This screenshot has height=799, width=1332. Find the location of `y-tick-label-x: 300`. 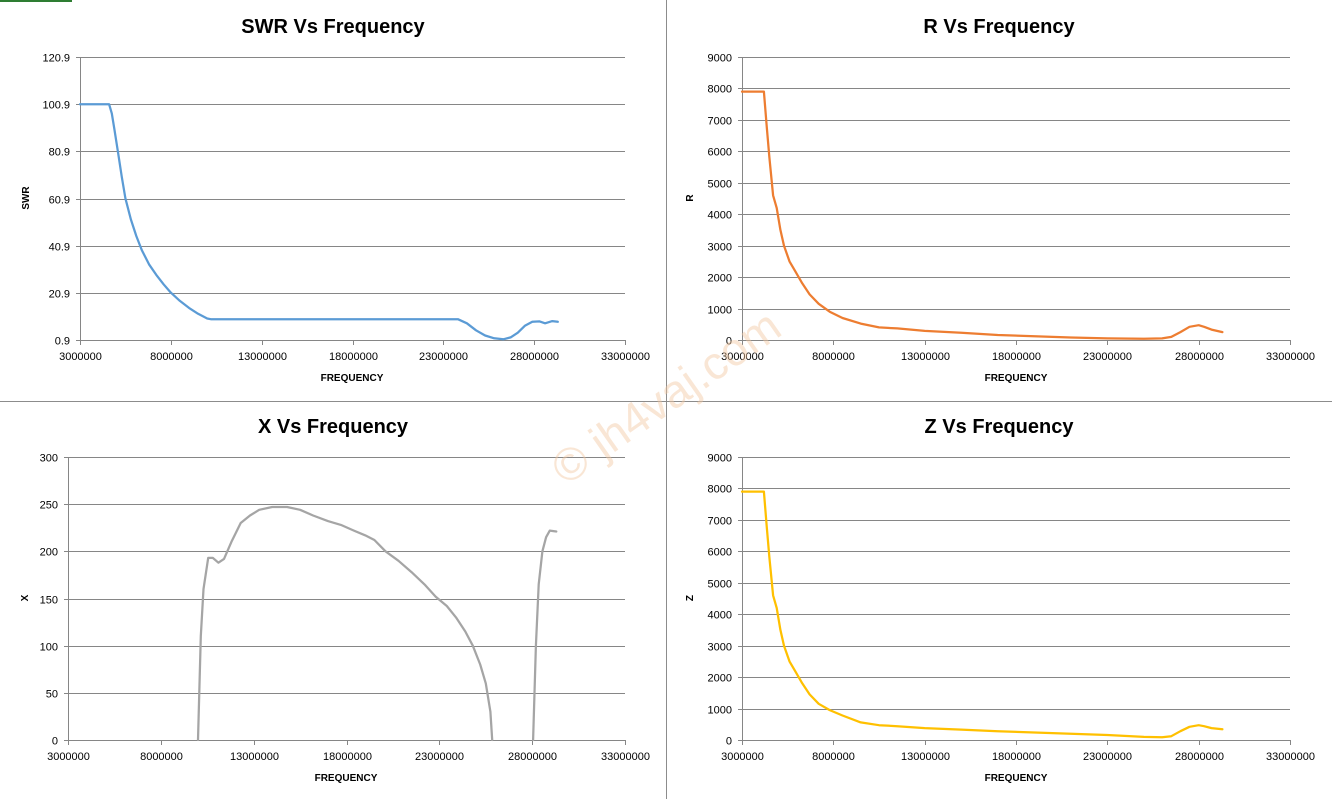

y-tick-label-x: 300 is located at coordinates (49, 459).